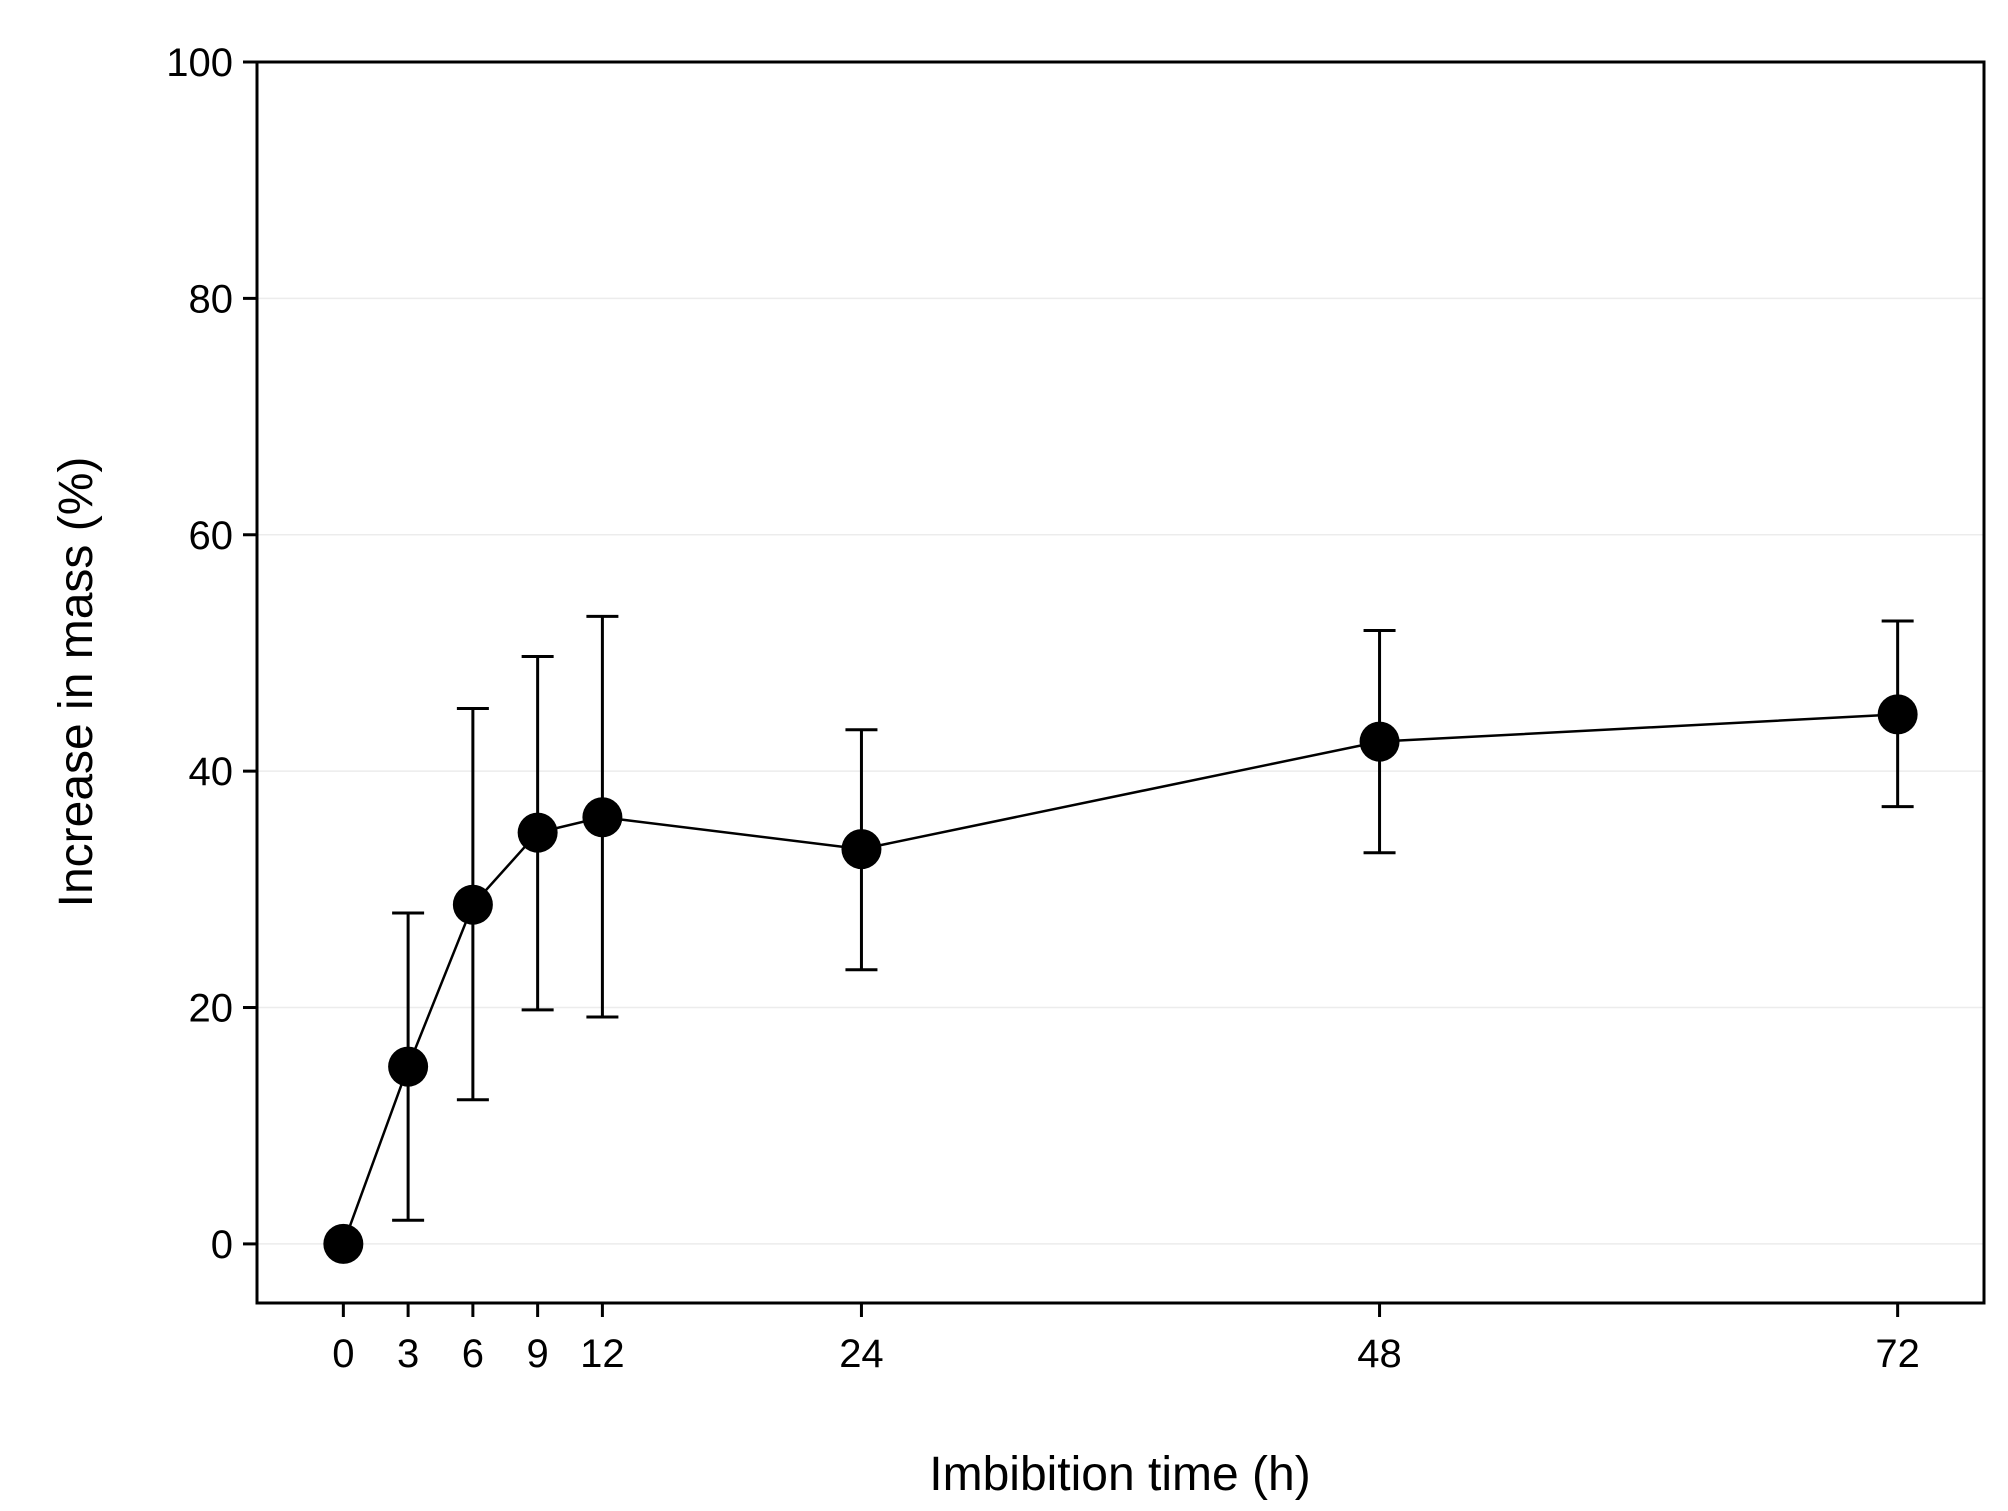 The image size is (2008, 1511). I want to click on x-axis: 0 3 6 9 12 24 48 72, so click(1126, 1339).